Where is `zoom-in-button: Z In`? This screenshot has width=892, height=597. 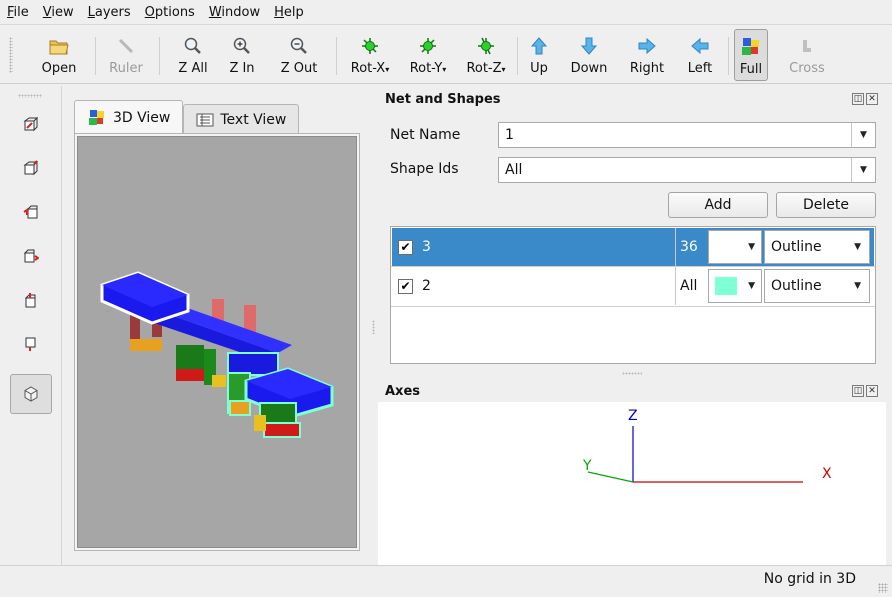
zoom-in-button: Z In is located at coordinates (242, 55).